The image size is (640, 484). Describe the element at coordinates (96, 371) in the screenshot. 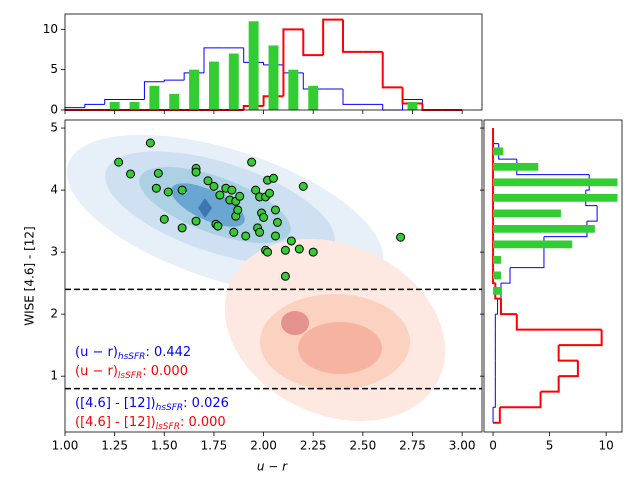

I see `annotation-label: (u − r)` at that location.